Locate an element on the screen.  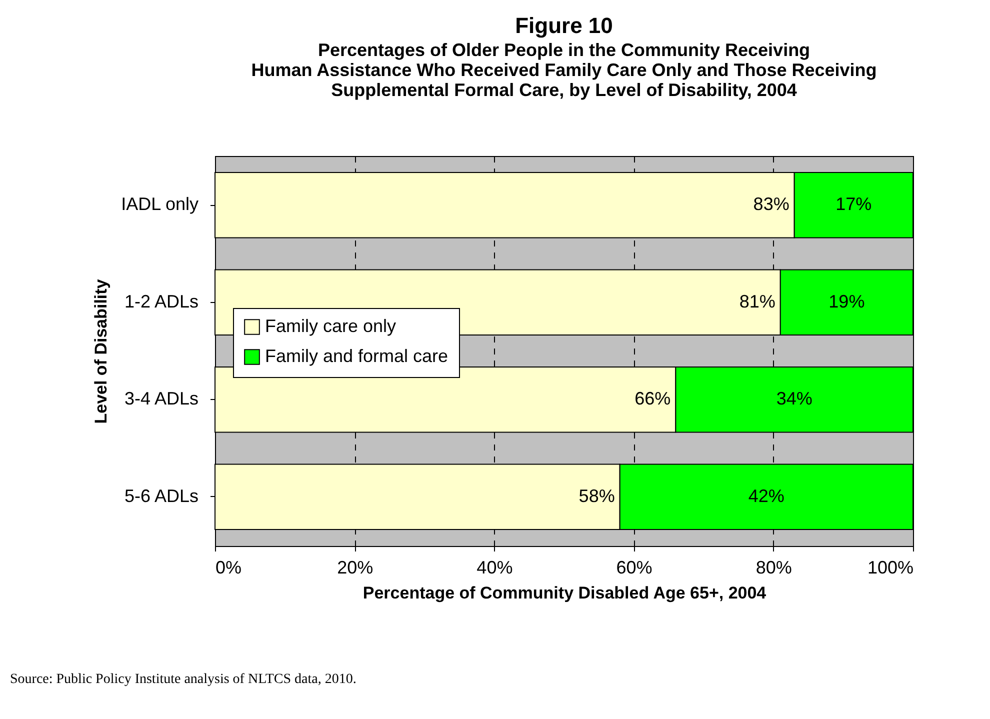
x-tick-label: 100% is located at coordinates (890, 568).